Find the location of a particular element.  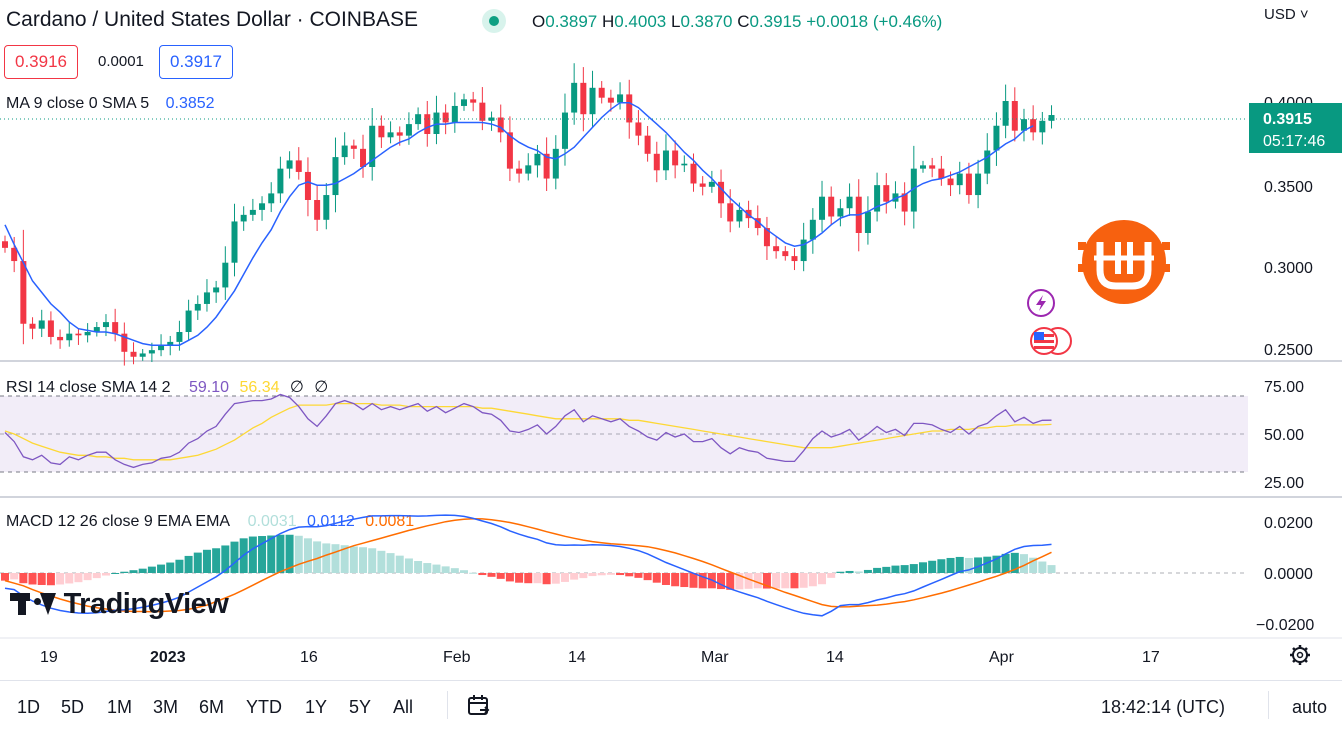

tradingview-logo: TradingView is located at coordinates (119, 604).